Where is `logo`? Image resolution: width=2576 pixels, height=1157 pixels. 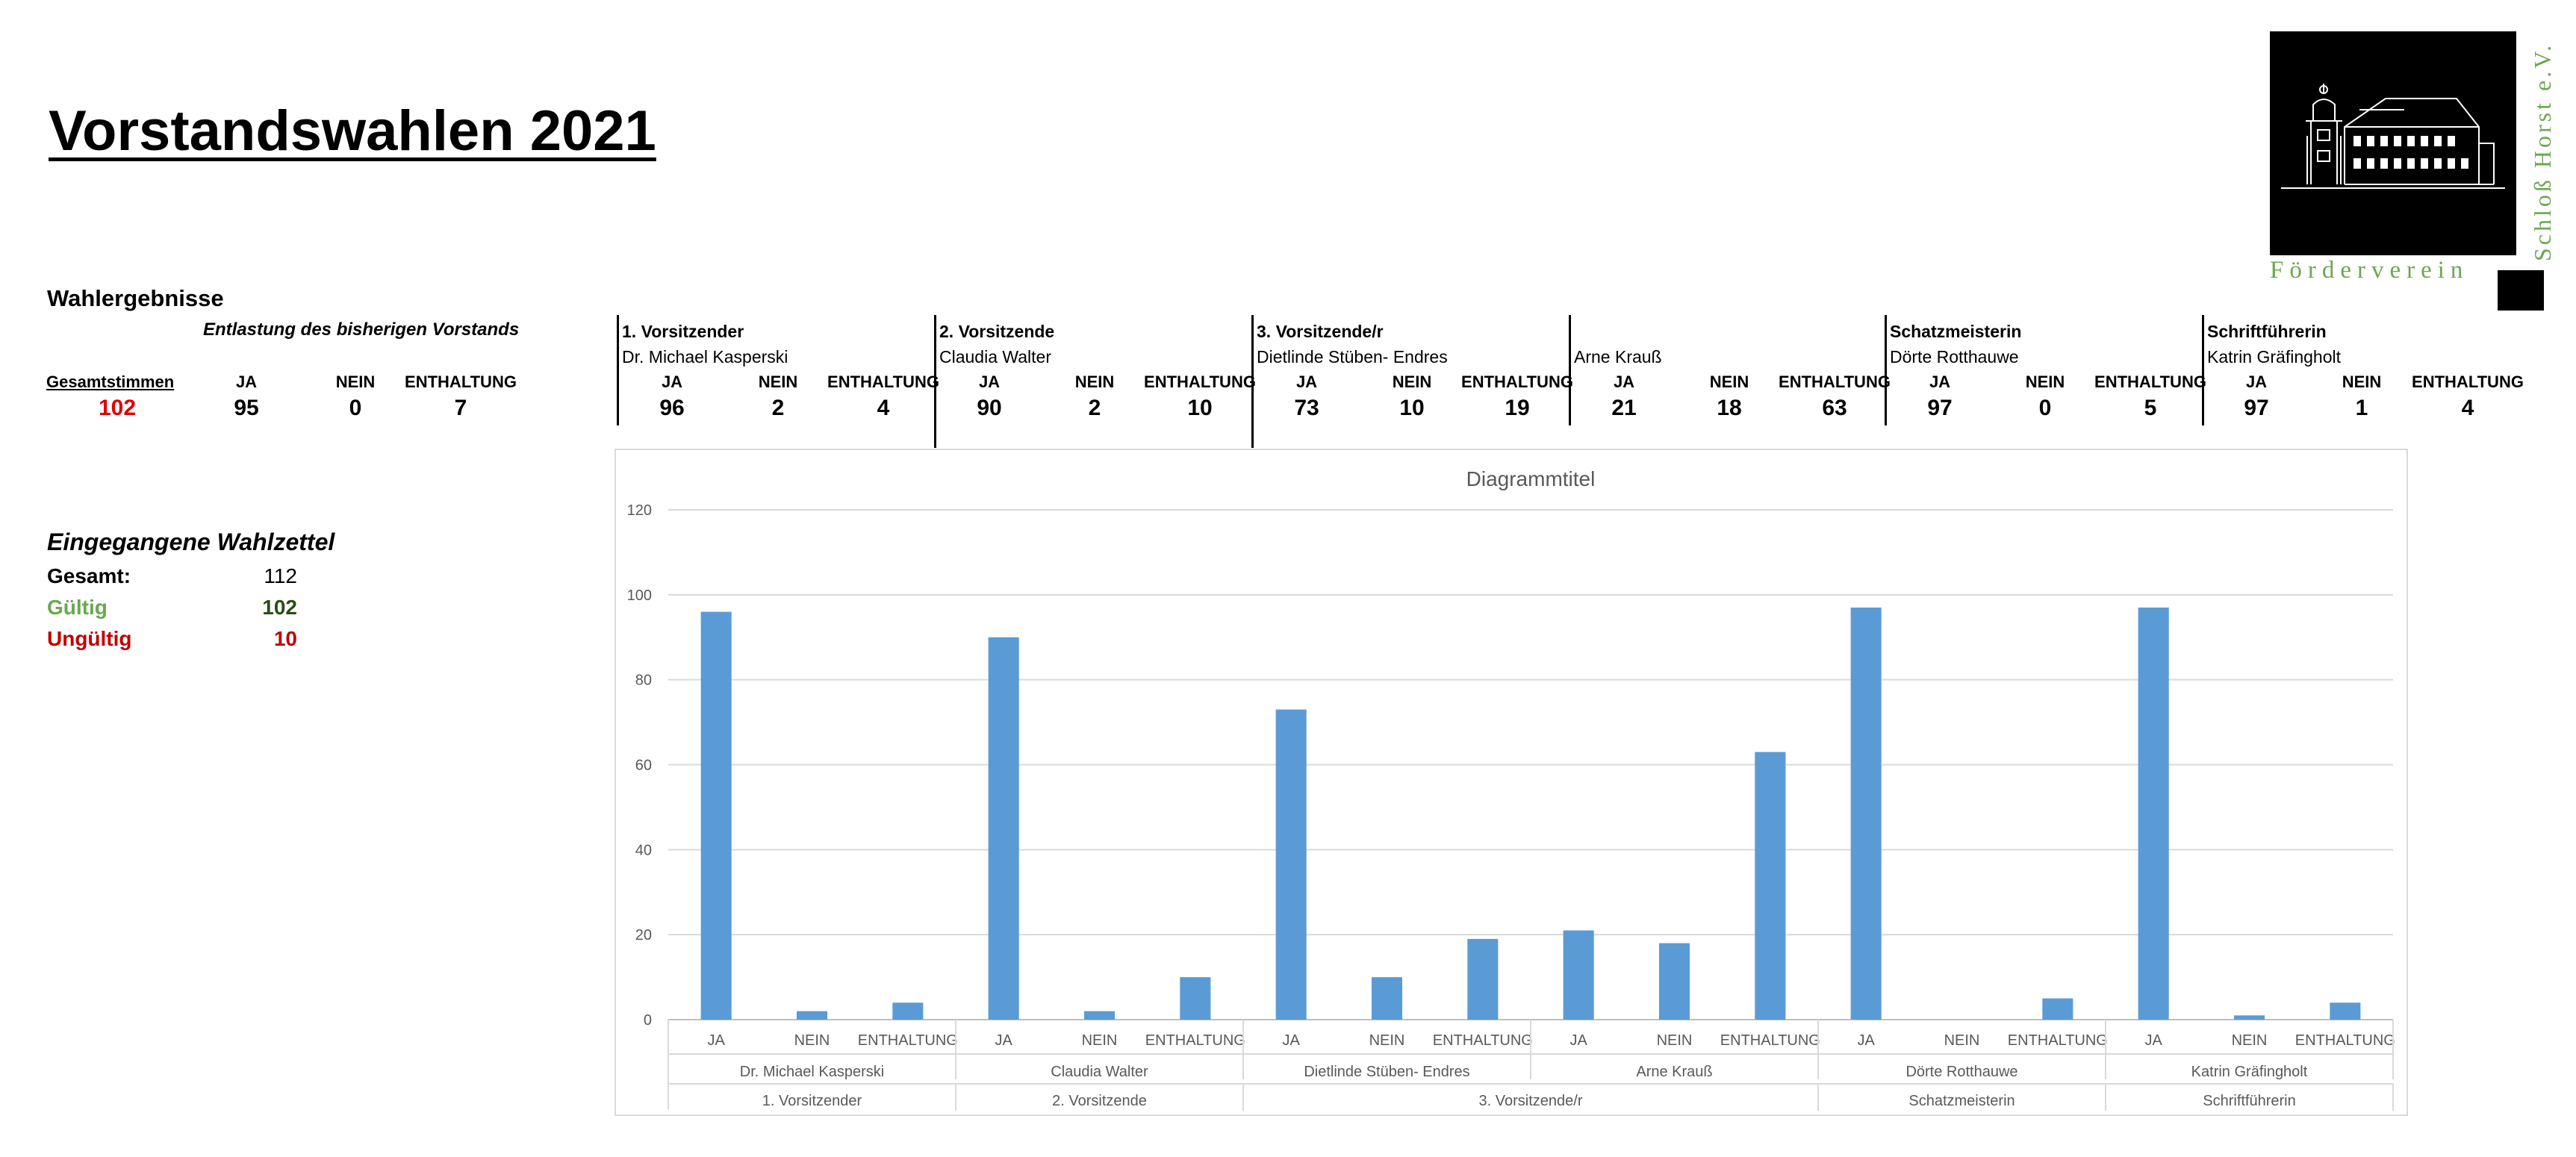
logo is located at coordinates (2393, 143).